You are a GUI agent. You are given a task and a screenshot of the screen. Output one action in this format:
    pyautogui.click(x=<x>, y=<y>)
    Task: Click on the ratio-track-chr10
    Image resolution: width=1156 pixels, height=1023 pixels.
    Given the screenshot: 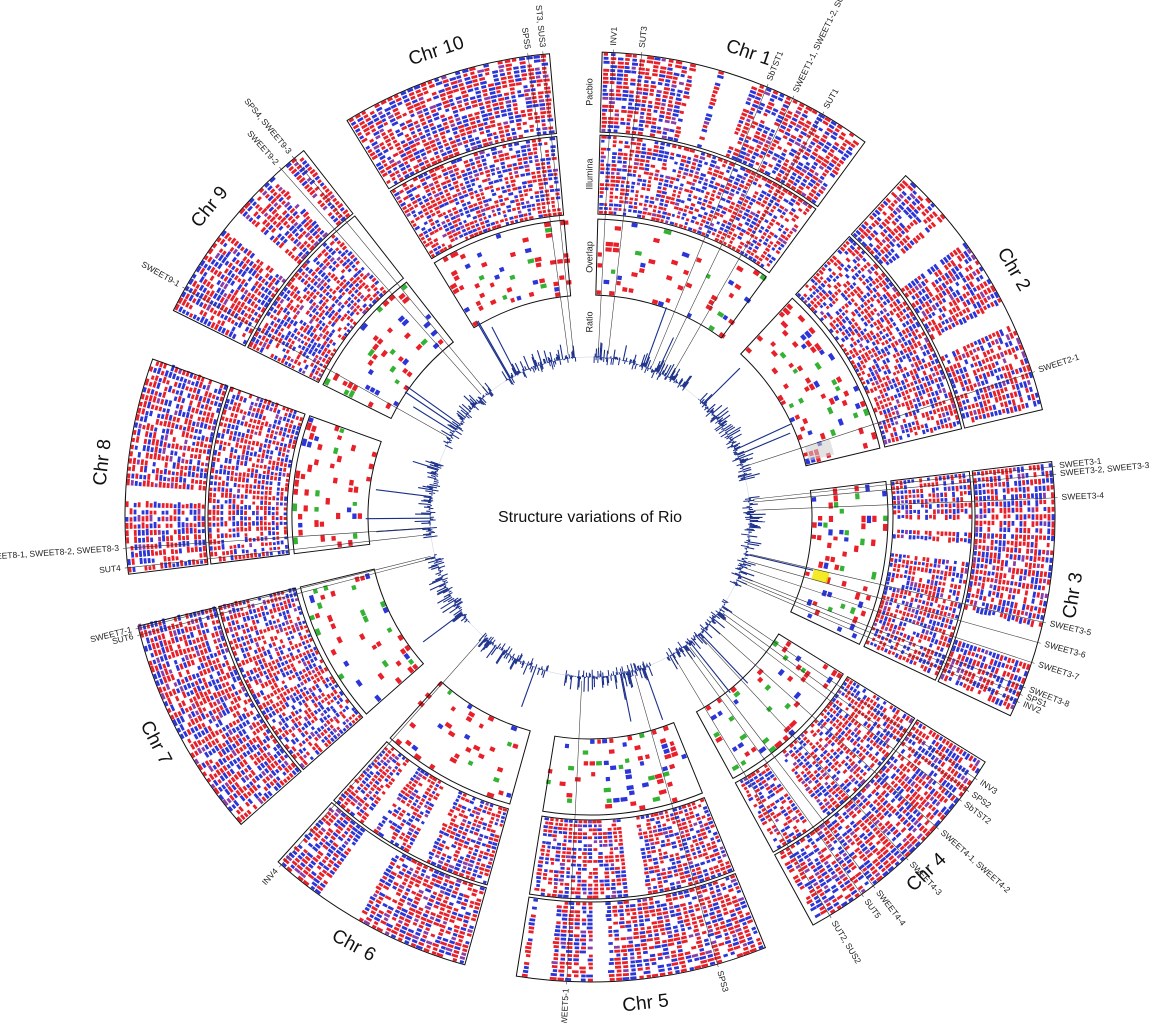 What is the action you would take?
    pyautogui.click(x=526, y=353)
    